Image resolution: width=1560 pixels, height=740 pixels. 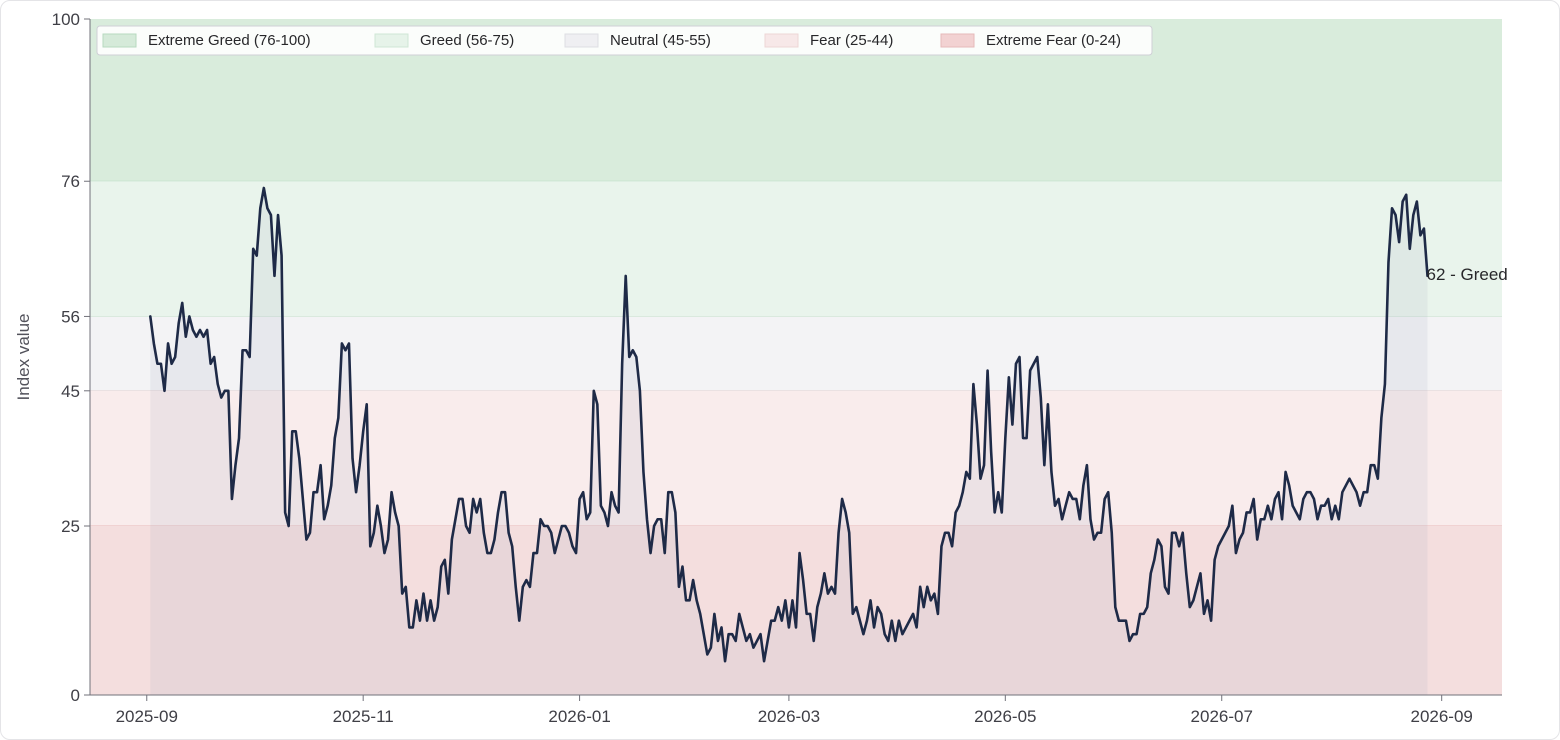 I want to click on x-tick-label-2026-09: 2026-09, so click(x=1441, y=716).